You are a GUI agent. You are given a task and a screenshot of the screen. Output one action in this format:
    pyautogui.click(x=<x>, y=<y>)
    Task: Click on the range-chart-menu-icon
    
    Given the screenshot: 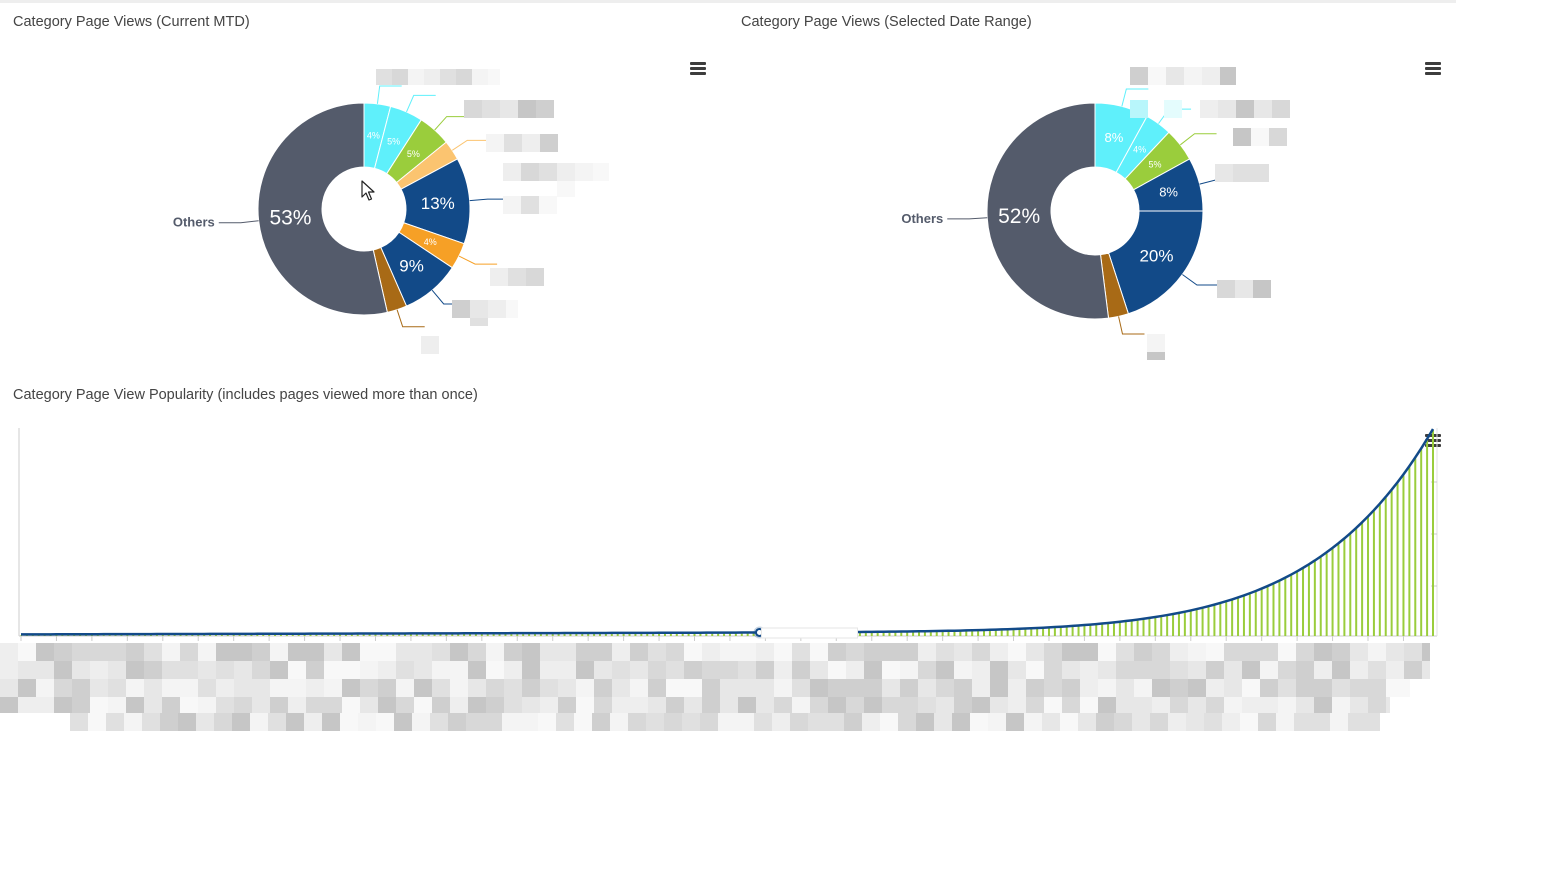 What is the action you would take?
    pyautogui.click(x=1433, y=69)
    